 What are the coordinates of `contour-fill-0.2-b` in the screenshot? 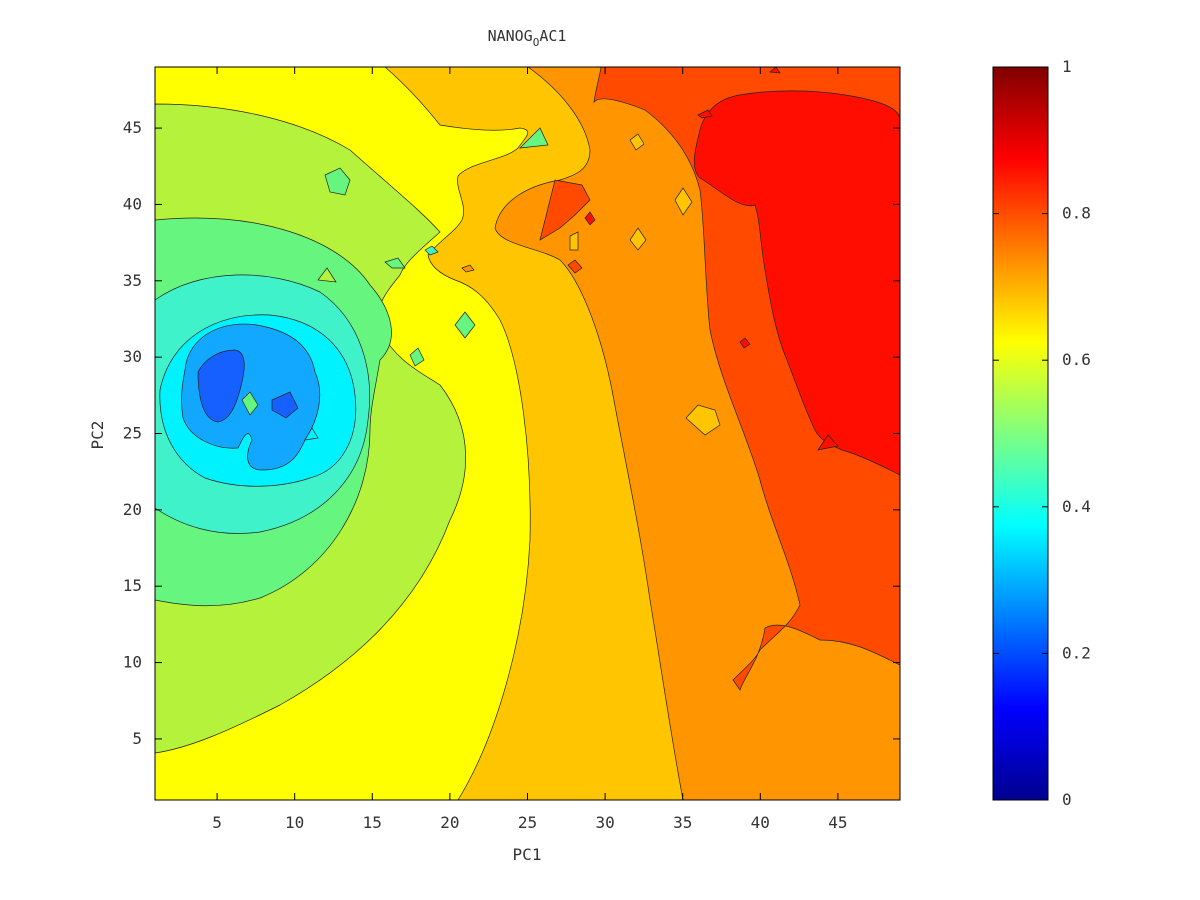 It's located at (285, 405).